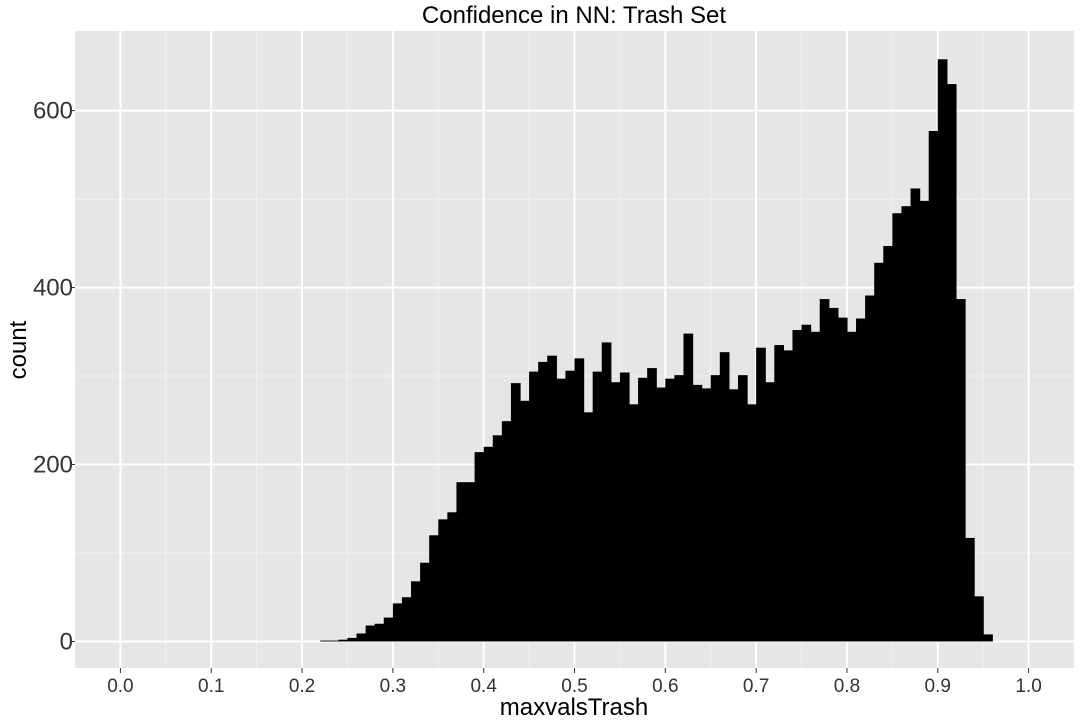 The image size is (1080, 720). I want to click on y-tick-label: 400, so click(53, 288).